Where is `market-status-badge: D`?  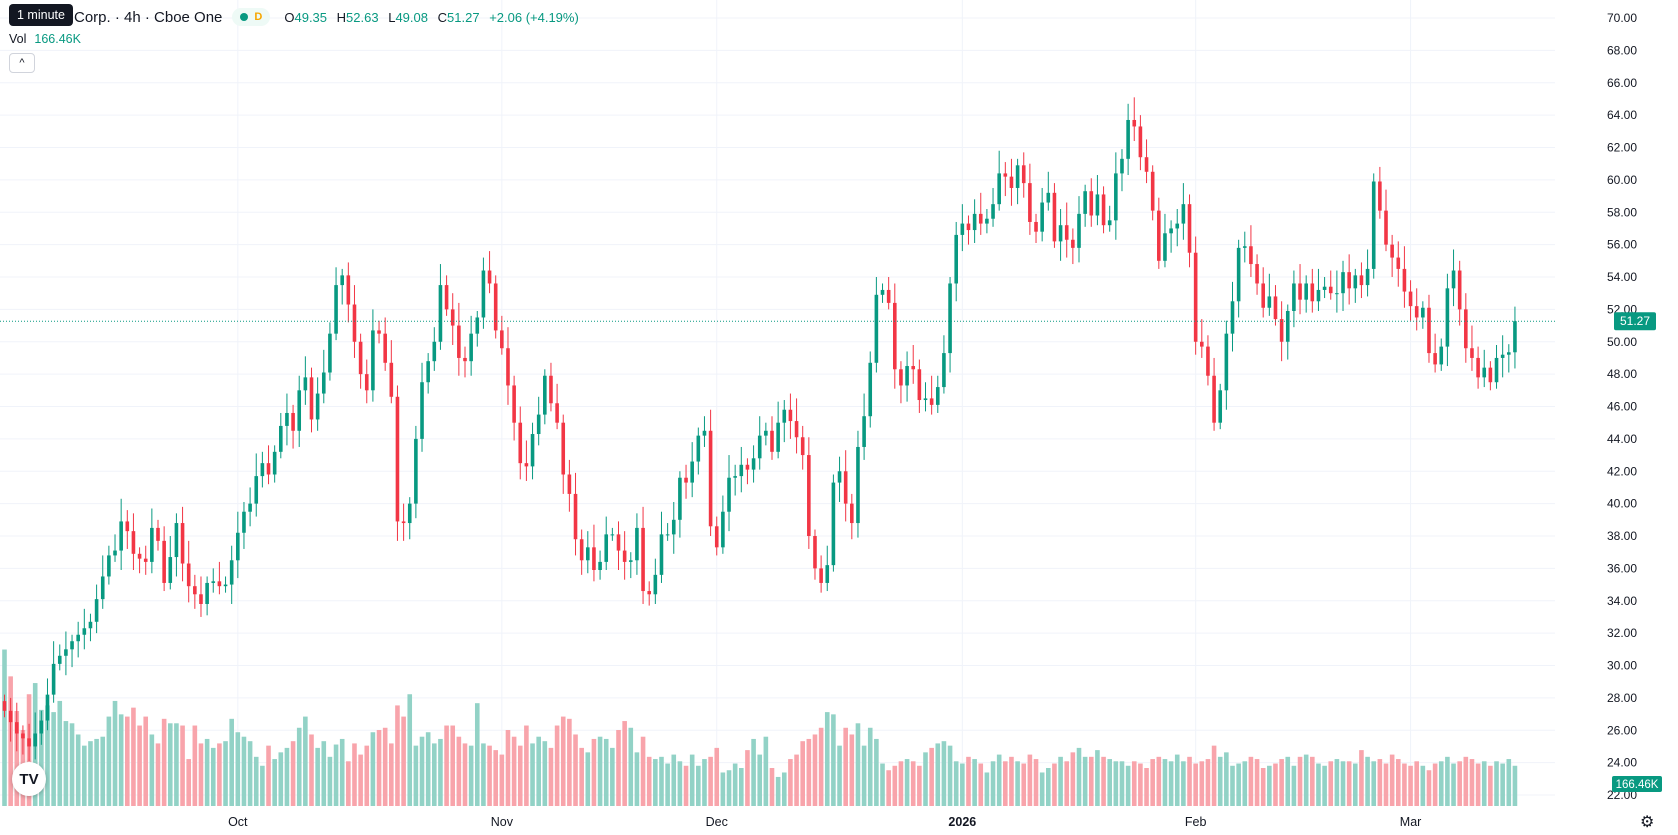
market-status-badge: D is located at coordinates (251, 17).